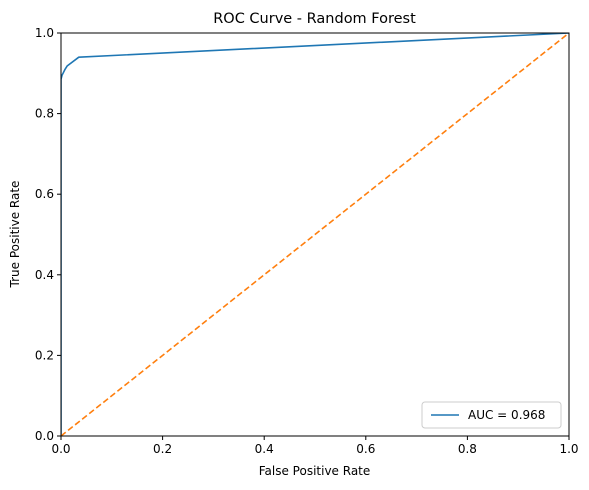 The width and height of the screenshot is (589, 490). I want to click on x-tick-label: 0.8, so click(467, 449).